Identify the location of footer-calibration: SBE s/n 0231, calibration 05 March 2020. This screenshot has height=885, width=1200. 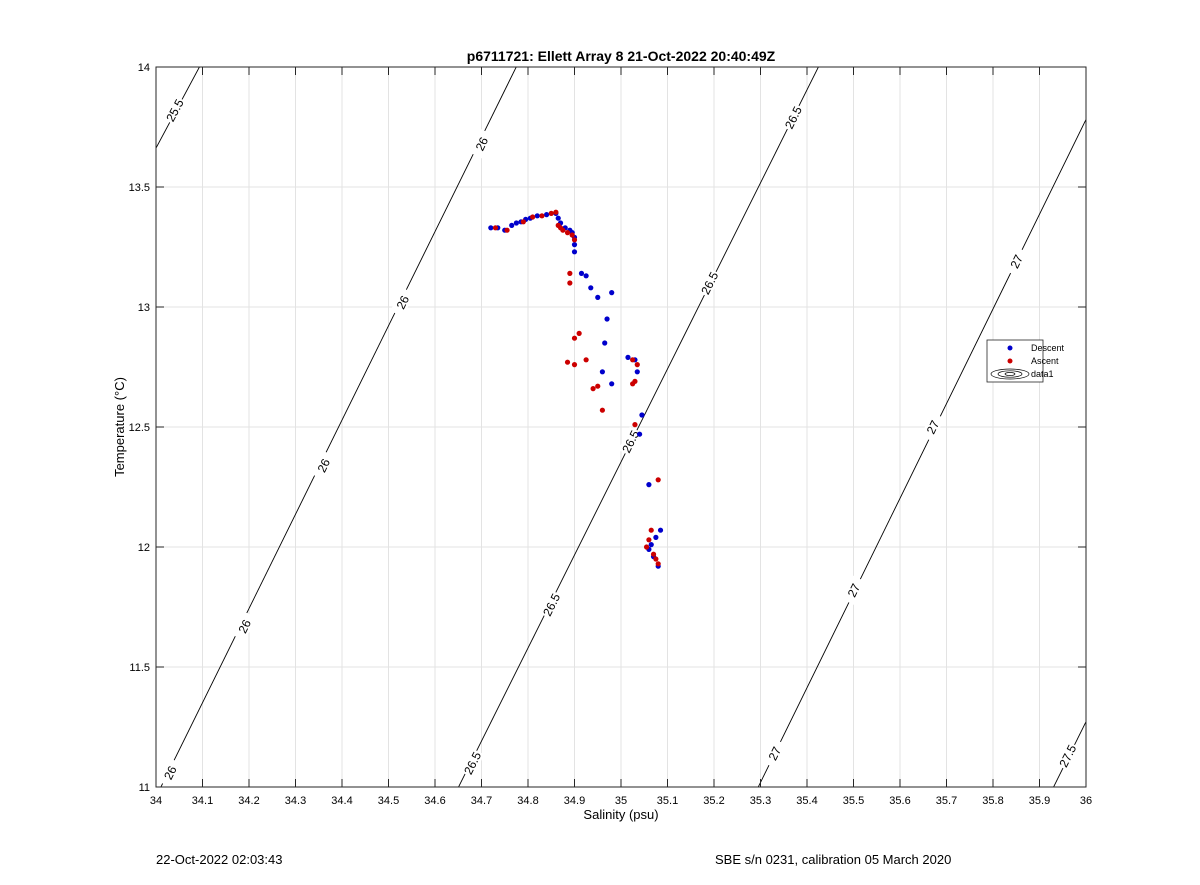
(833, 859).